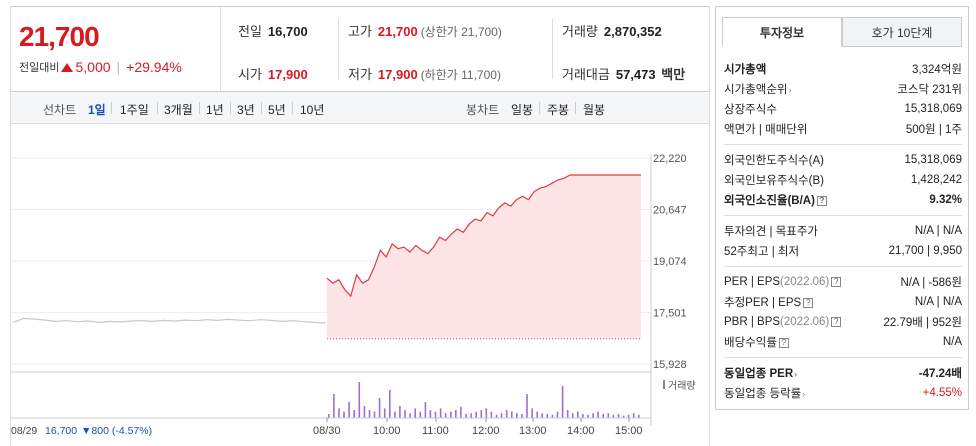 The height and width of the screenshot is (446, 976). I want to click on opinion-label: 투자의견 | 목표주가, so click(771, 232).